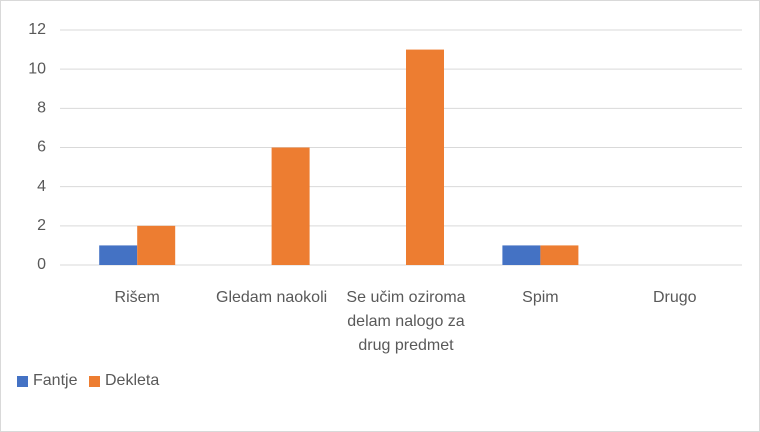 The height and width of the screenshot is (432, 760). What do you see at coordinates (272, 297) in the screenshot?
I see `x-tick-label: Gledam naokoli` at bounding box center [272, 297].